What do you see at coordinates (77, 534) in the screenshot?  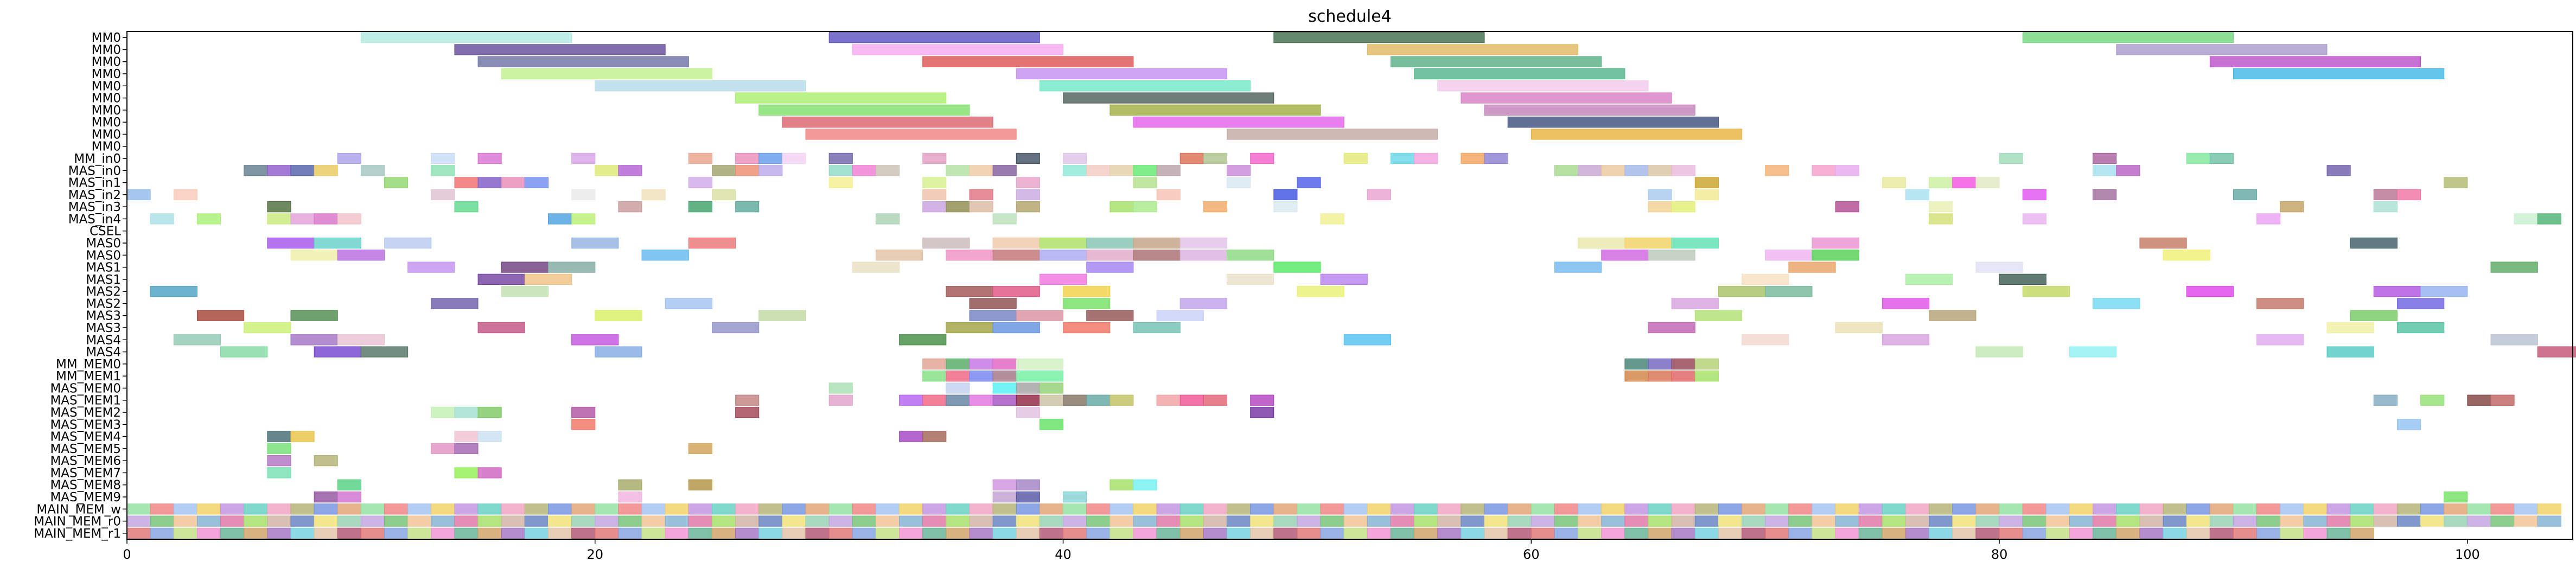 I see `y-tick-label: MAIN_MEM_r1` at bounding box center [77, 534].